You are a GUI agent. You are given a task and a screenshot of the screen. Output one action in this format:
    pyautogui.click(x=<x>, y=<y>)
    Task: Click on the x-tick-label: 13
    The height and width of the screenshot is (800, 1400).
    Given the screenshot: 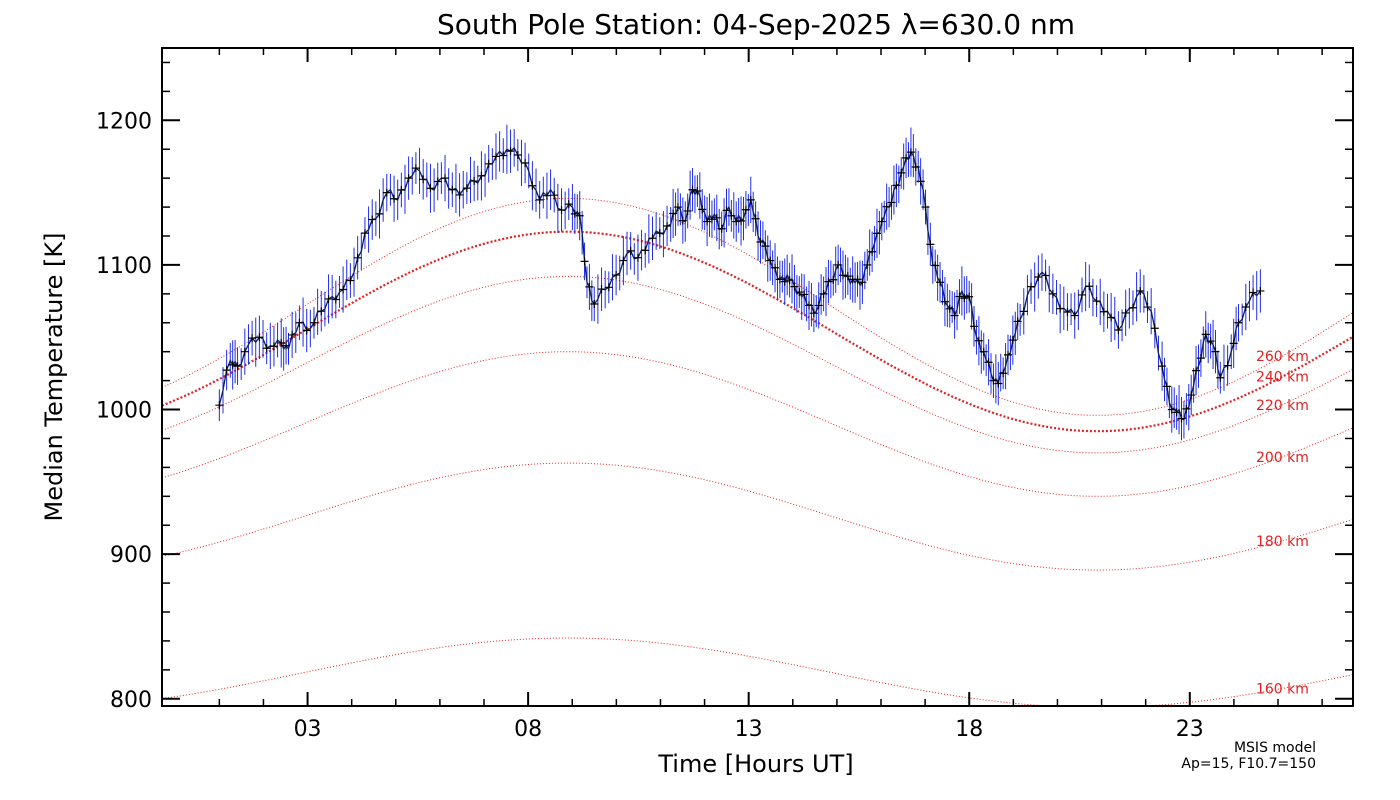 What is the action you would take?
    pyautogui.click(x=749, y=729)
    